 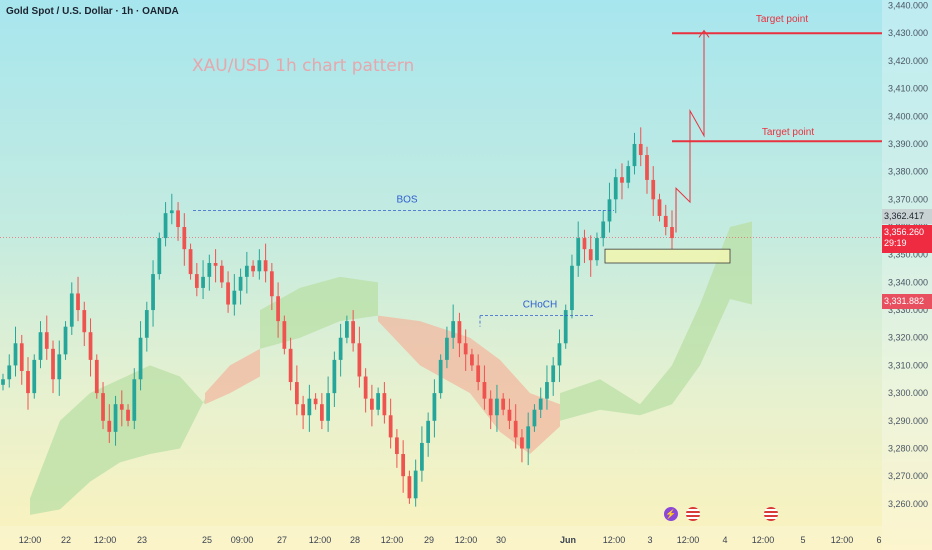 What do you see at coordinates (908, 421) in the screenshot?
I see `price-tick-label: 3,290.000` at bounding box center [908, 421].